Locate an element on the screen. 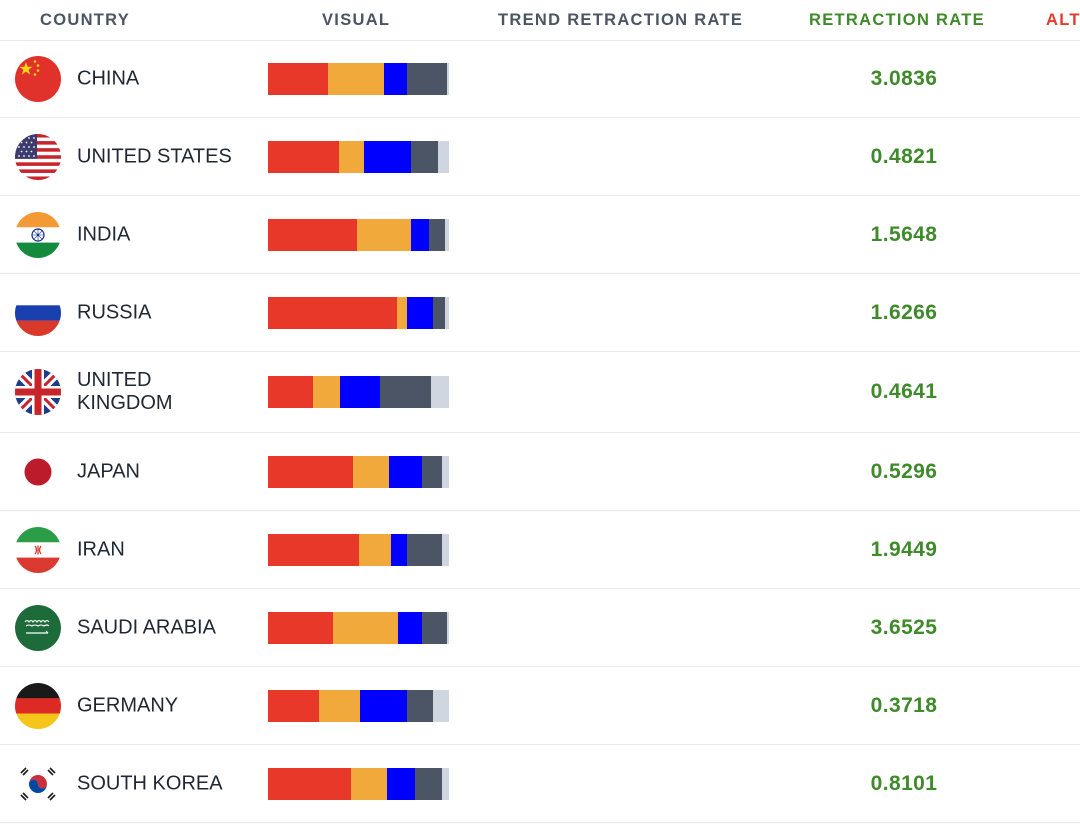 The height and width of the screenshot is (824, 1080). retraction-rate-value: 1.6266 is located at coordinates (904, 312).